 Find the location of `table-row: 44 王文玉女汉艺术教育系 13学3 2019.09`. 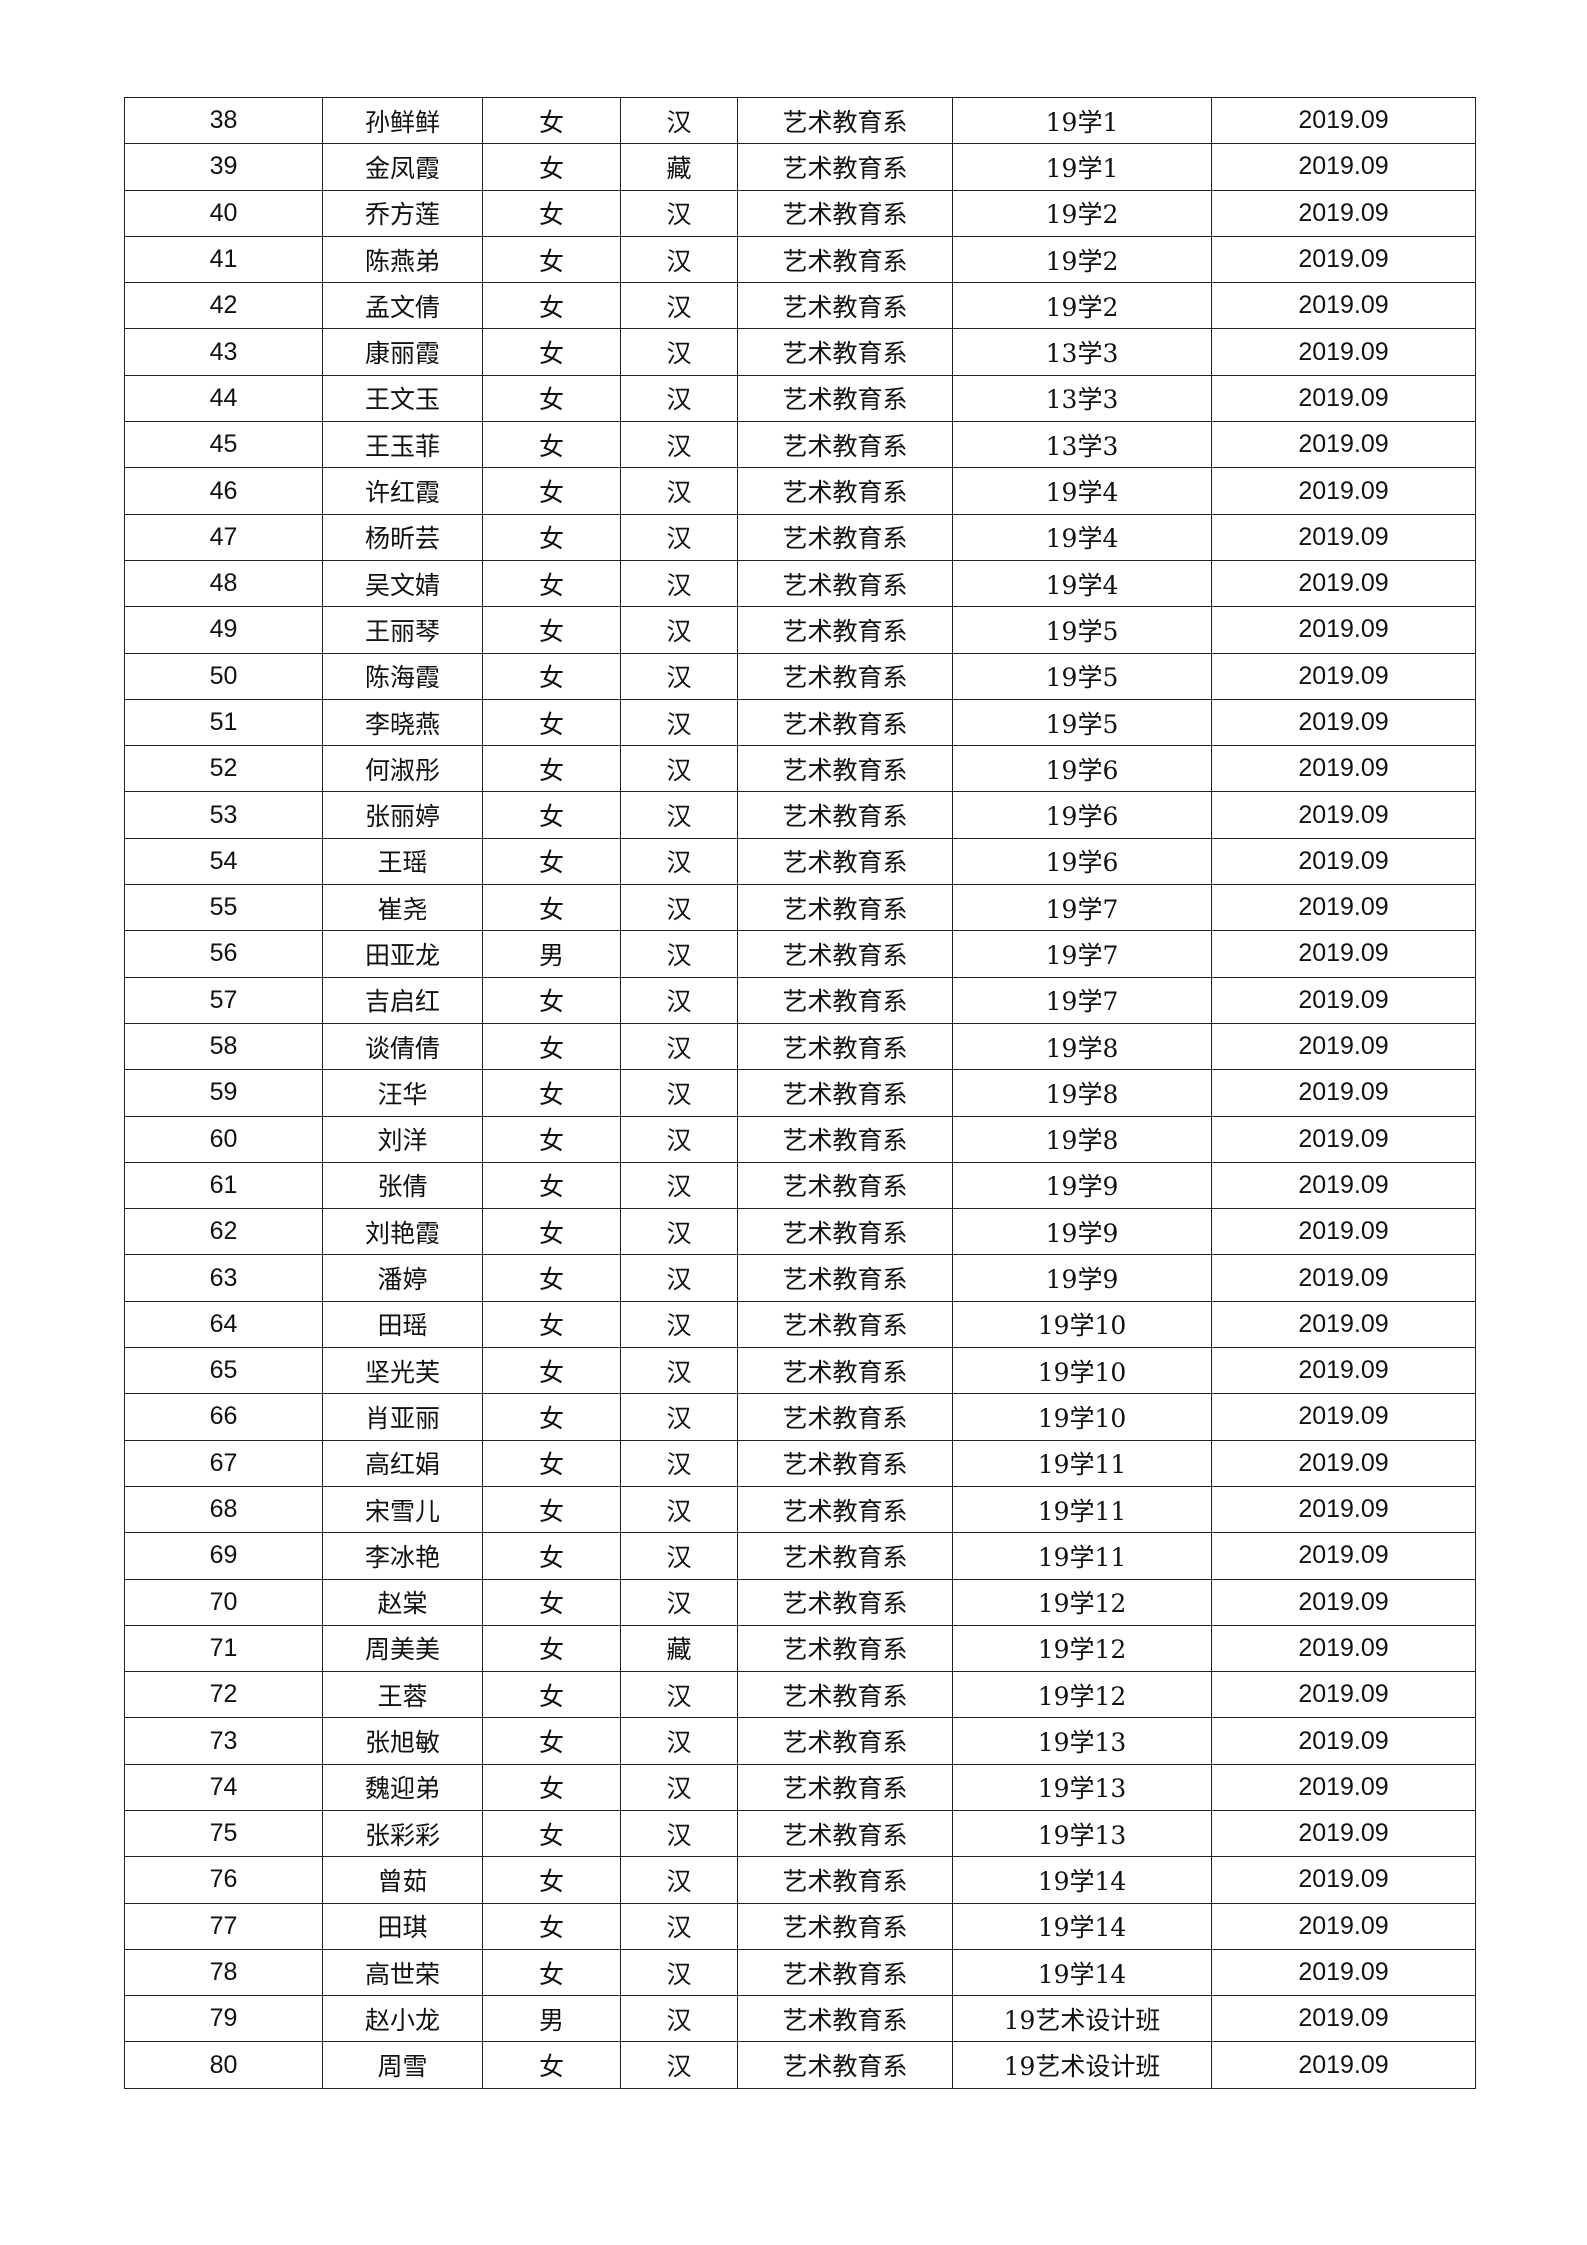

table-row: 44 王文玉女汉艺术教育系 13学3 2019.09 is located at coordinates (800, 398).